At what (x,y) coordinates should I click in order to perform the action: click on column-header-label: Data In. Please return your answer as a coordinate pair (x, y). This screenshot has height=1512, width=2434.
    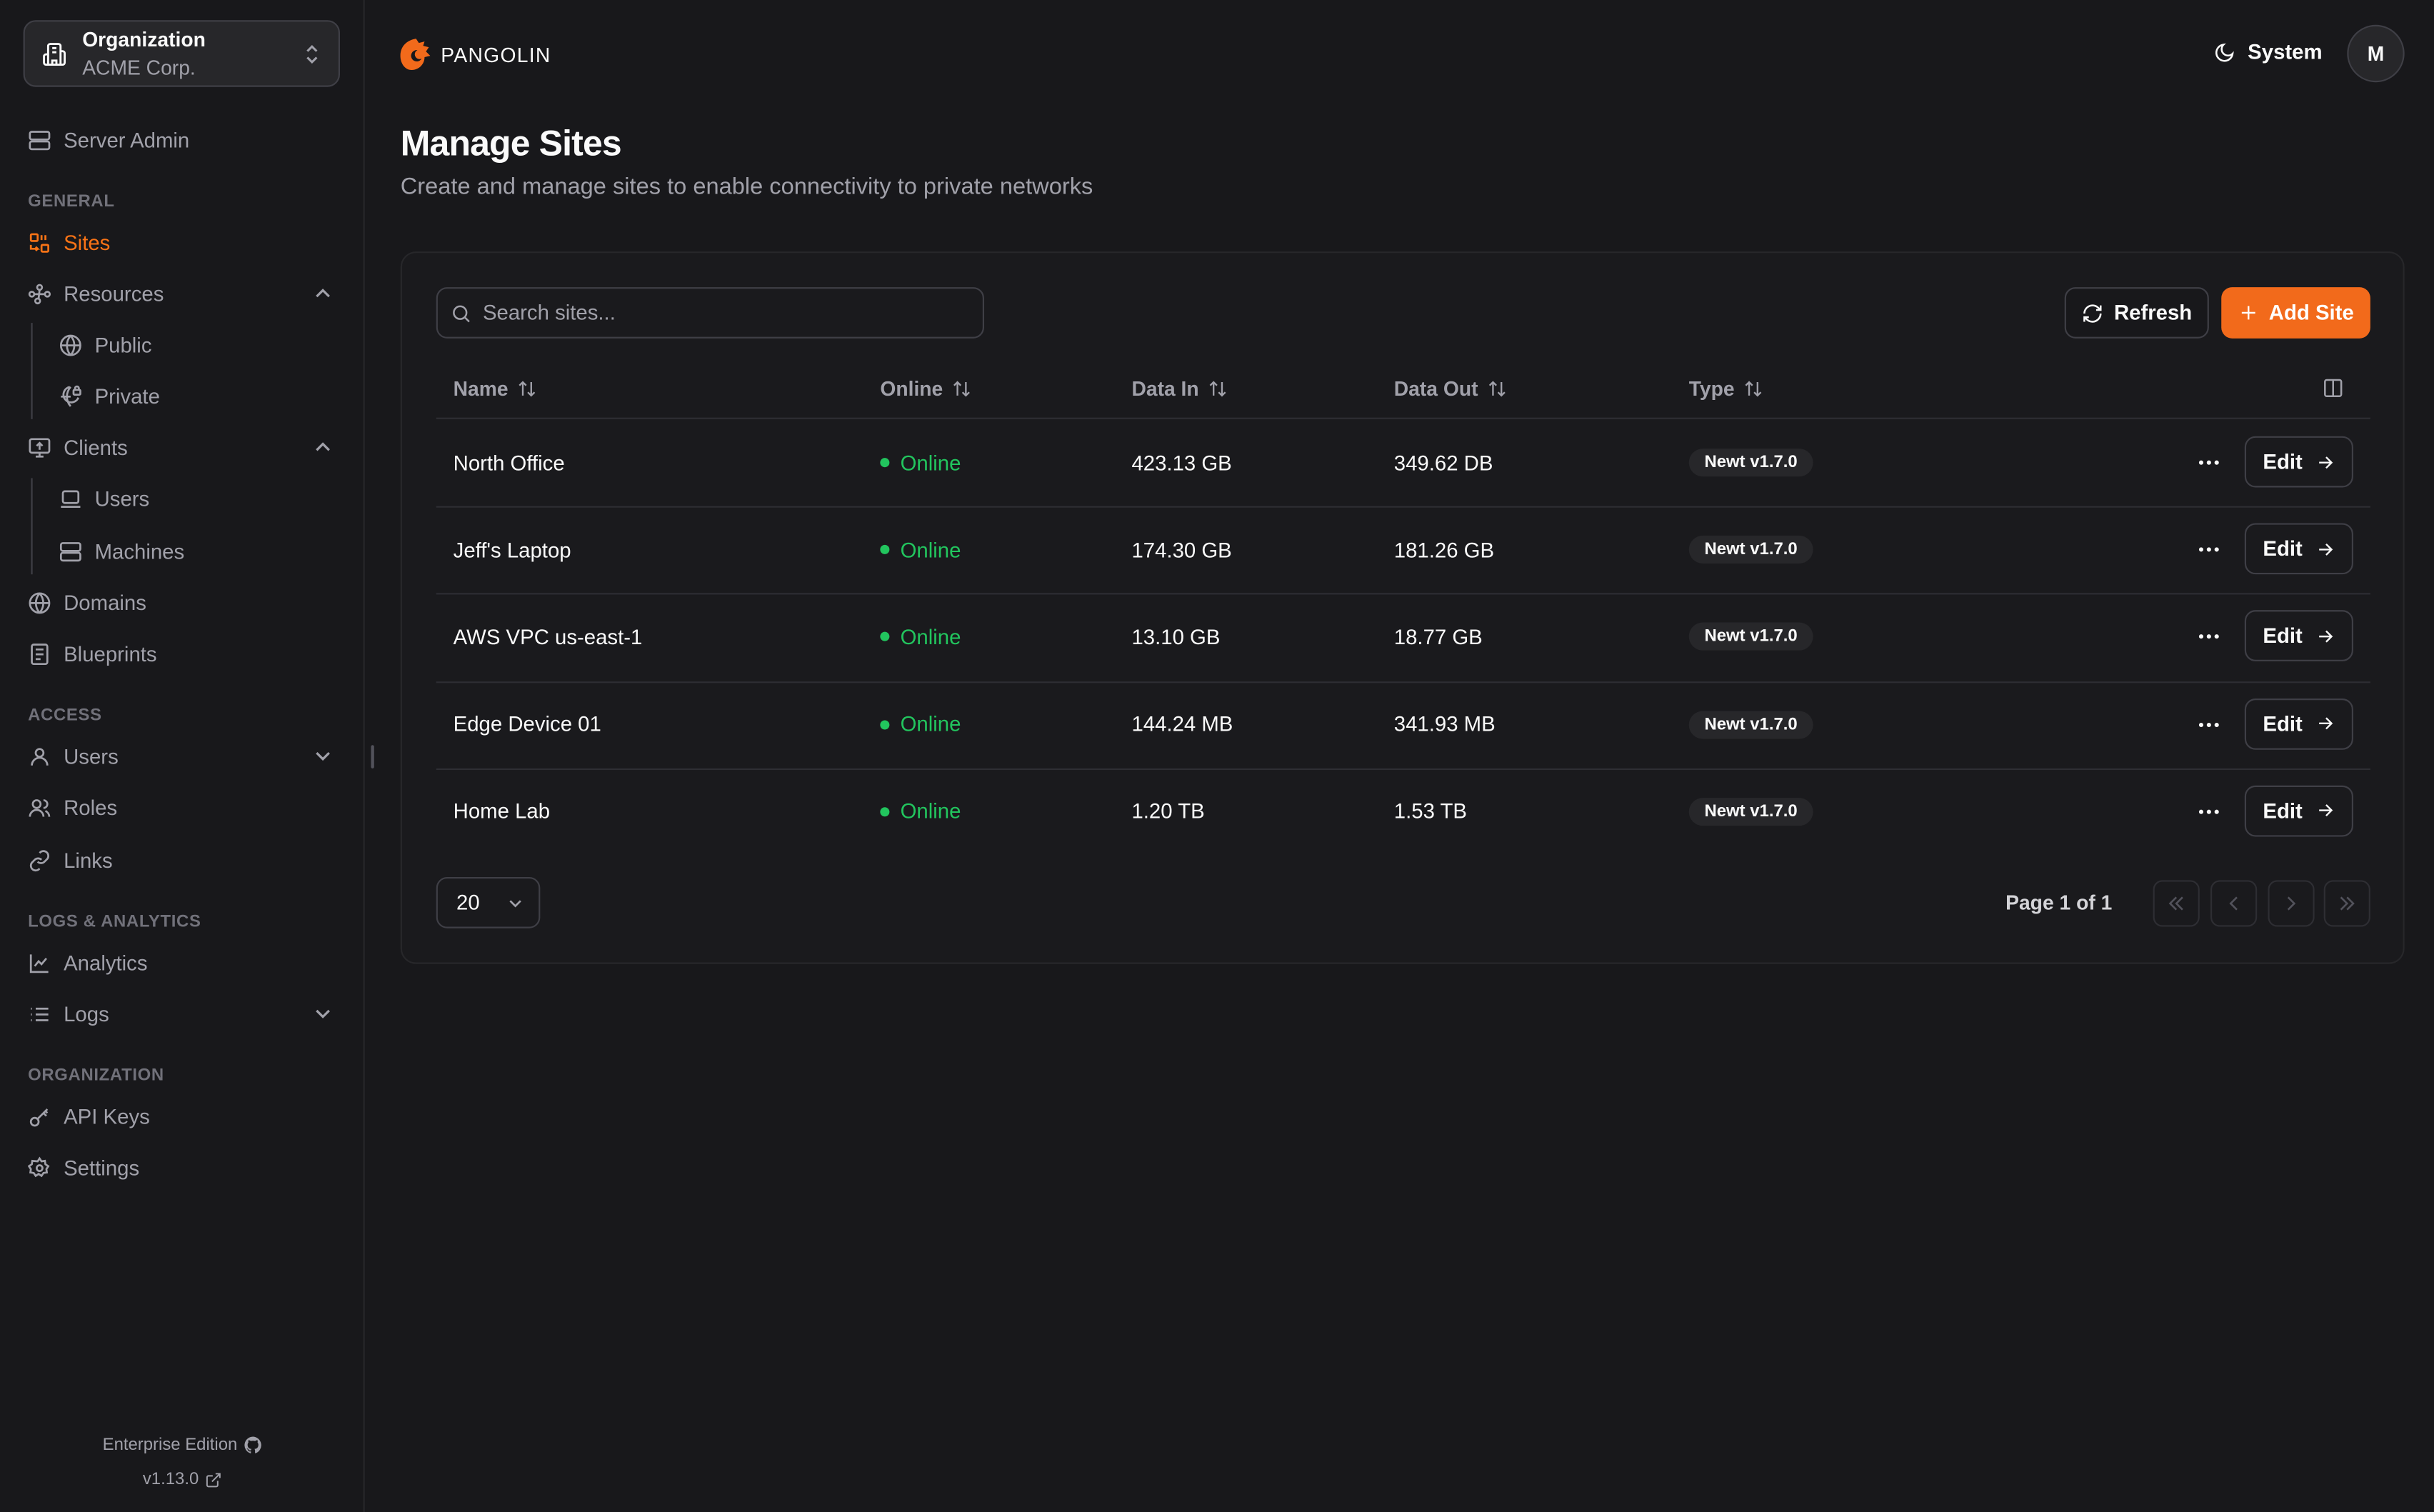
    Looking at the image, I should click on (1165, 389).